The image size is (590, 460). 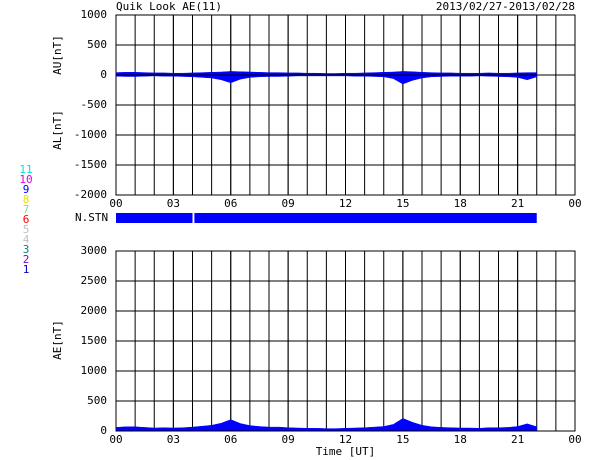 What do you see at coordinates (94, 310) in the screenshot?
I see `y-tick-label: 2000` at bounding box center [94, 310].